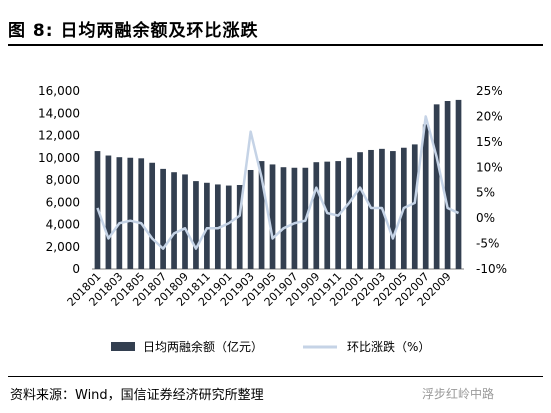  What do you see at coordinates (485, 193) in the screenshot?
I see `y-right-tick-label: 5%` at bounding box center [485, 193].